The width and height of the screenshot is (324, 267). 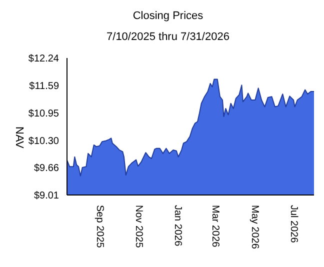 What do you see at coordinates (138, 226) in the screenshot?
I see `x-tick-label: Nov 2025` at bounding box center [138, 226].